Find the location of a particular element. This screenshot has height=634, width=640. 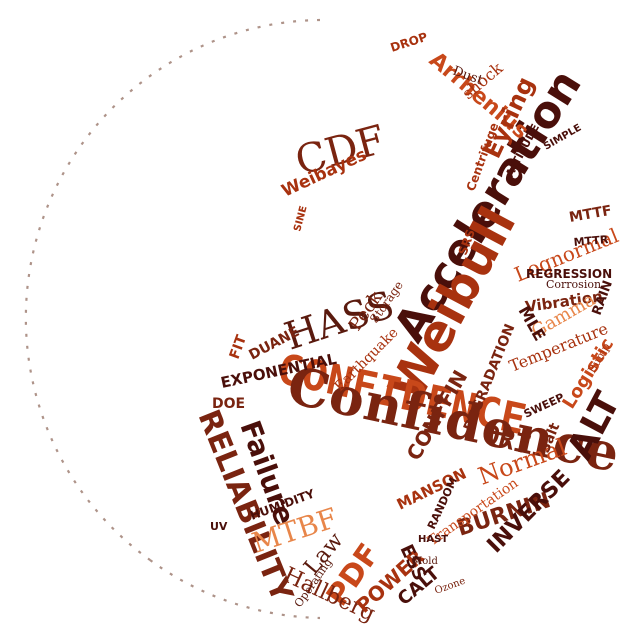

word-uv: UV is located at coordinates (219, 526).